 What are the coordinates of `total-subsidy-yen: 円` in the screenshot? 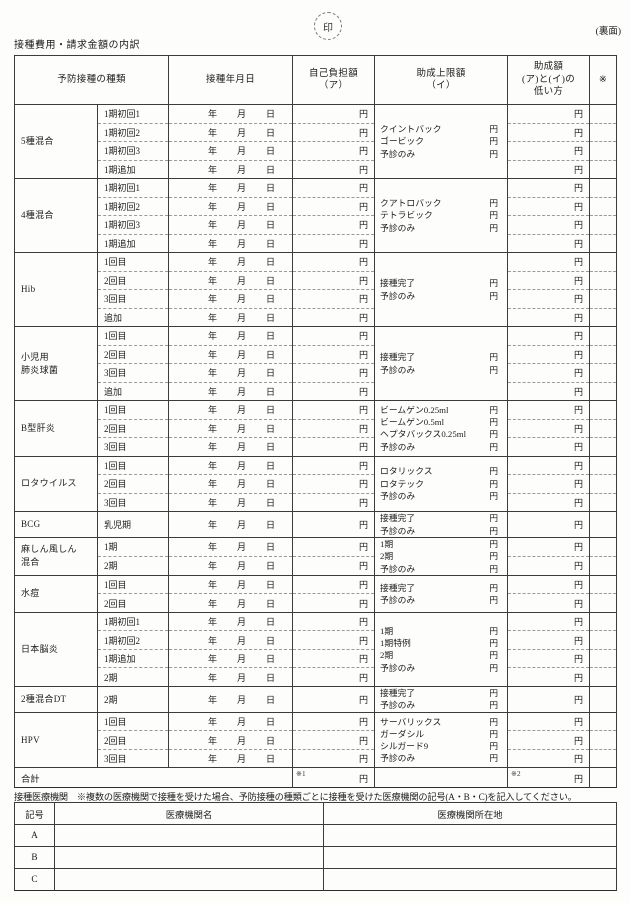 It's located at (579, 778).